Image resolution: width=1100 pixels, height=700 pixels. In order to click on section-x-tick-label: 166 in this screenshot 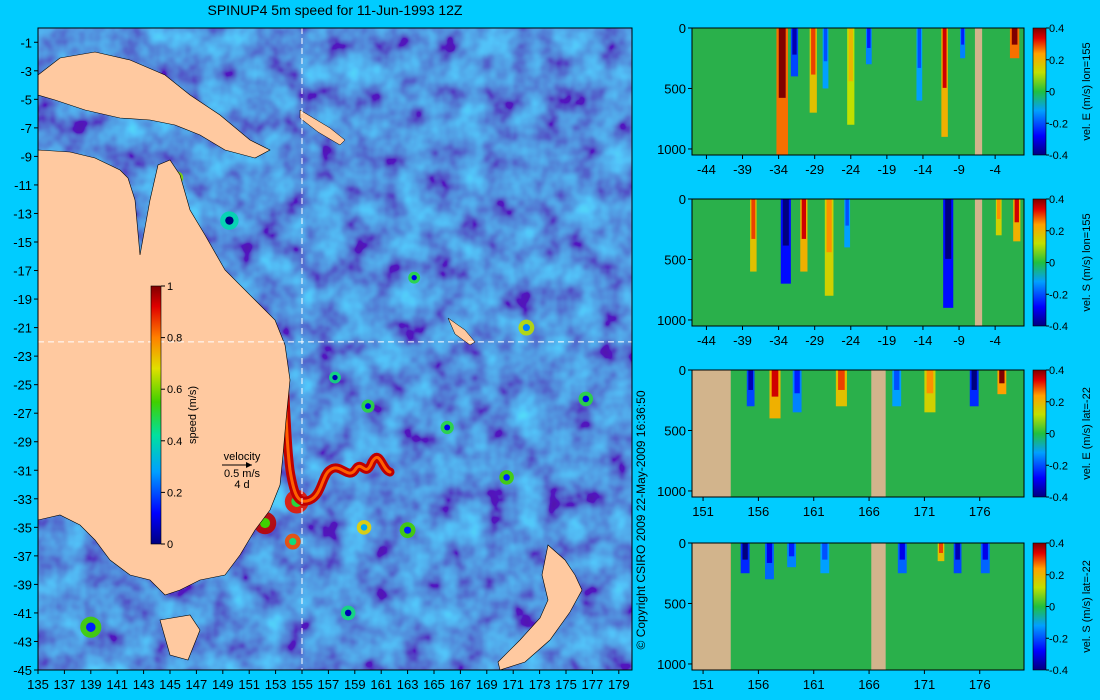, I will do `click(869, 511)`.